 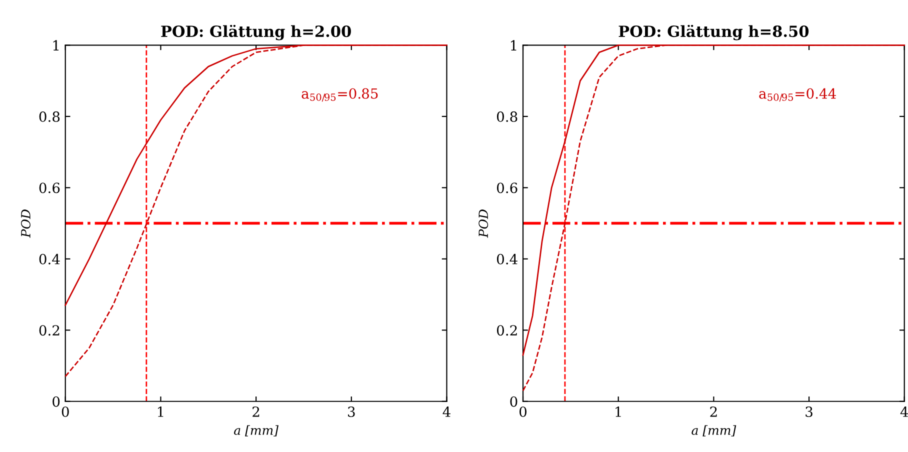 What do you see at coordinates (797, 95) in the screenshot?
I see `annotation: a$_{50/95}$=0.44` at bounding box center [797, 95].